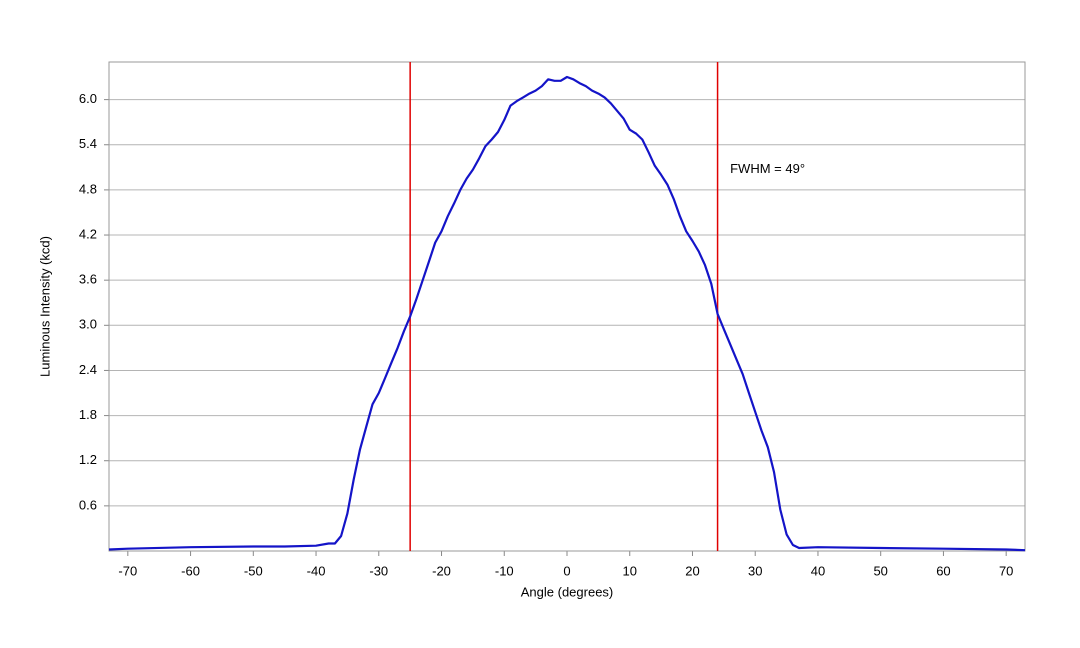 The width and height of the screenshot is (1080, 648). Describe the element at coordinates (943, 570) in the screenshot. I see `x-tick-label: 60` at that location.